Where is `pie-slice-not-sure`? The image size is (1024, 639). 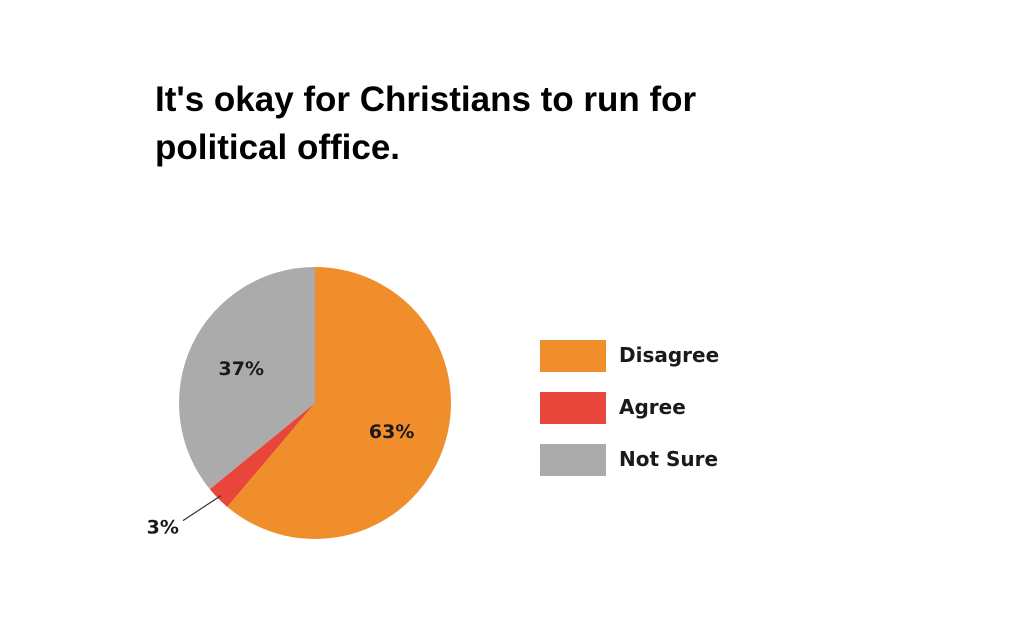 pie-slice-not-sure is located at coordinates (246, 378).